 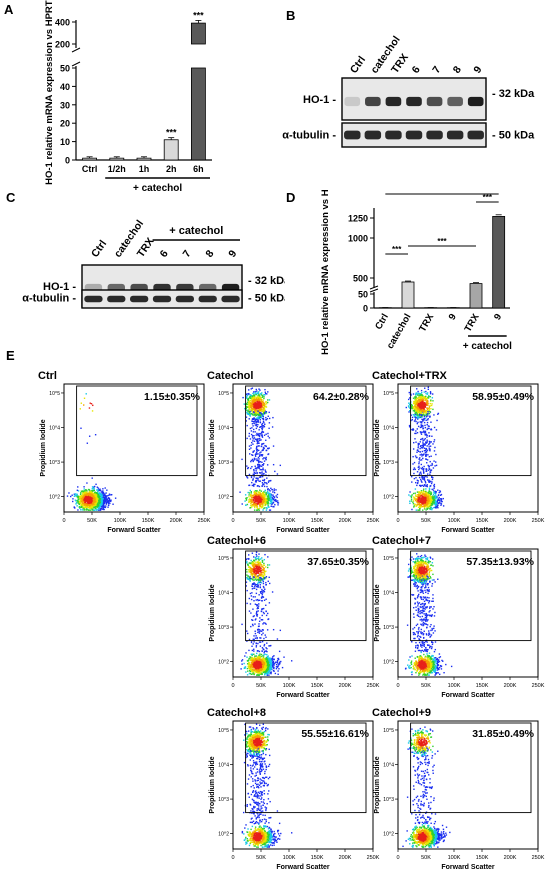 I want to click on x-tick-label: 1h, so click(x=144, y=169).